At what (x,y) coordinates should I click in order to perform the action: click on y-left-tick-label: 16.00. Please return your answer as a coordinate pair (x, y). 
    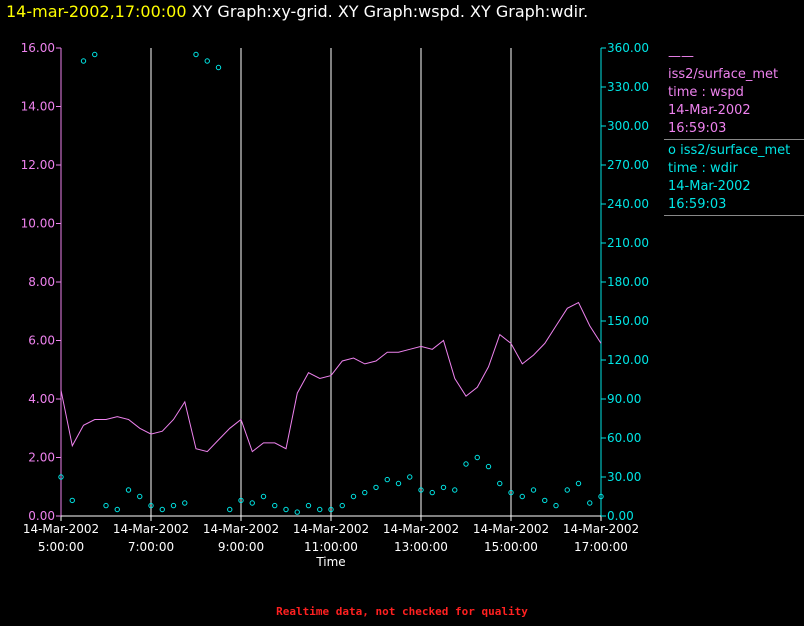
    Looking at the image, I should click on (38, 48).